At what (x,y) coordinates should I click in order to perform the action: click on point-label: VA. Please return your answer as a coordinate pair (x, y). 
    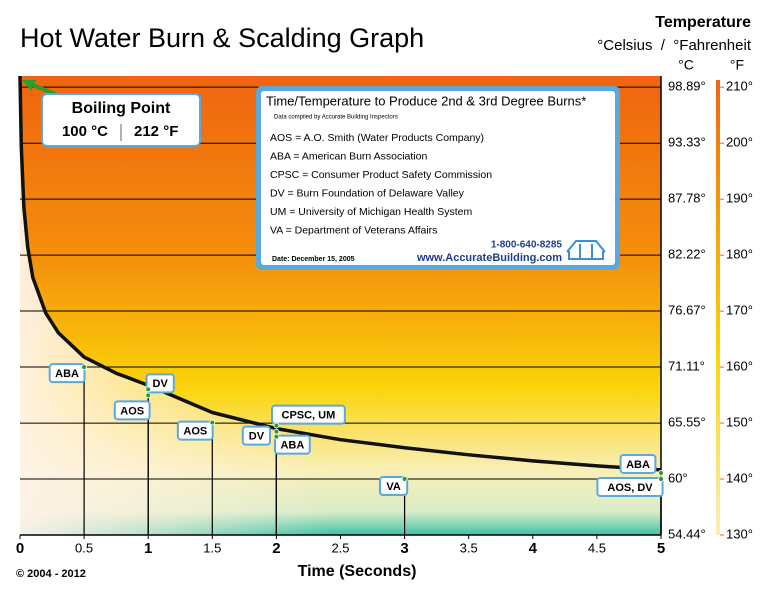
    Looking at the image, I should click on (393, 487).